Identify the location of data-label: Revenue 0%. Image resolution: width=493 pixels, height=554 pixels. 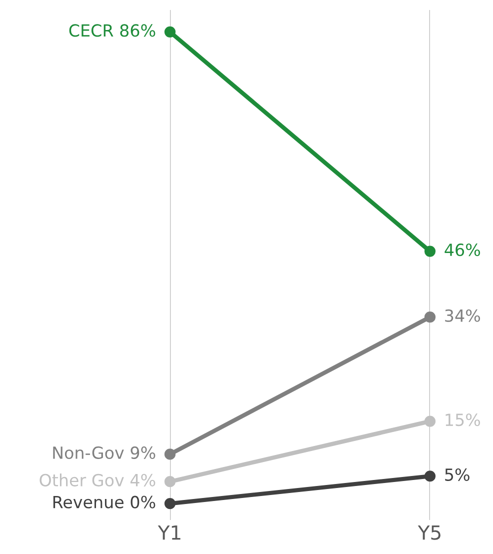
(104, 502).